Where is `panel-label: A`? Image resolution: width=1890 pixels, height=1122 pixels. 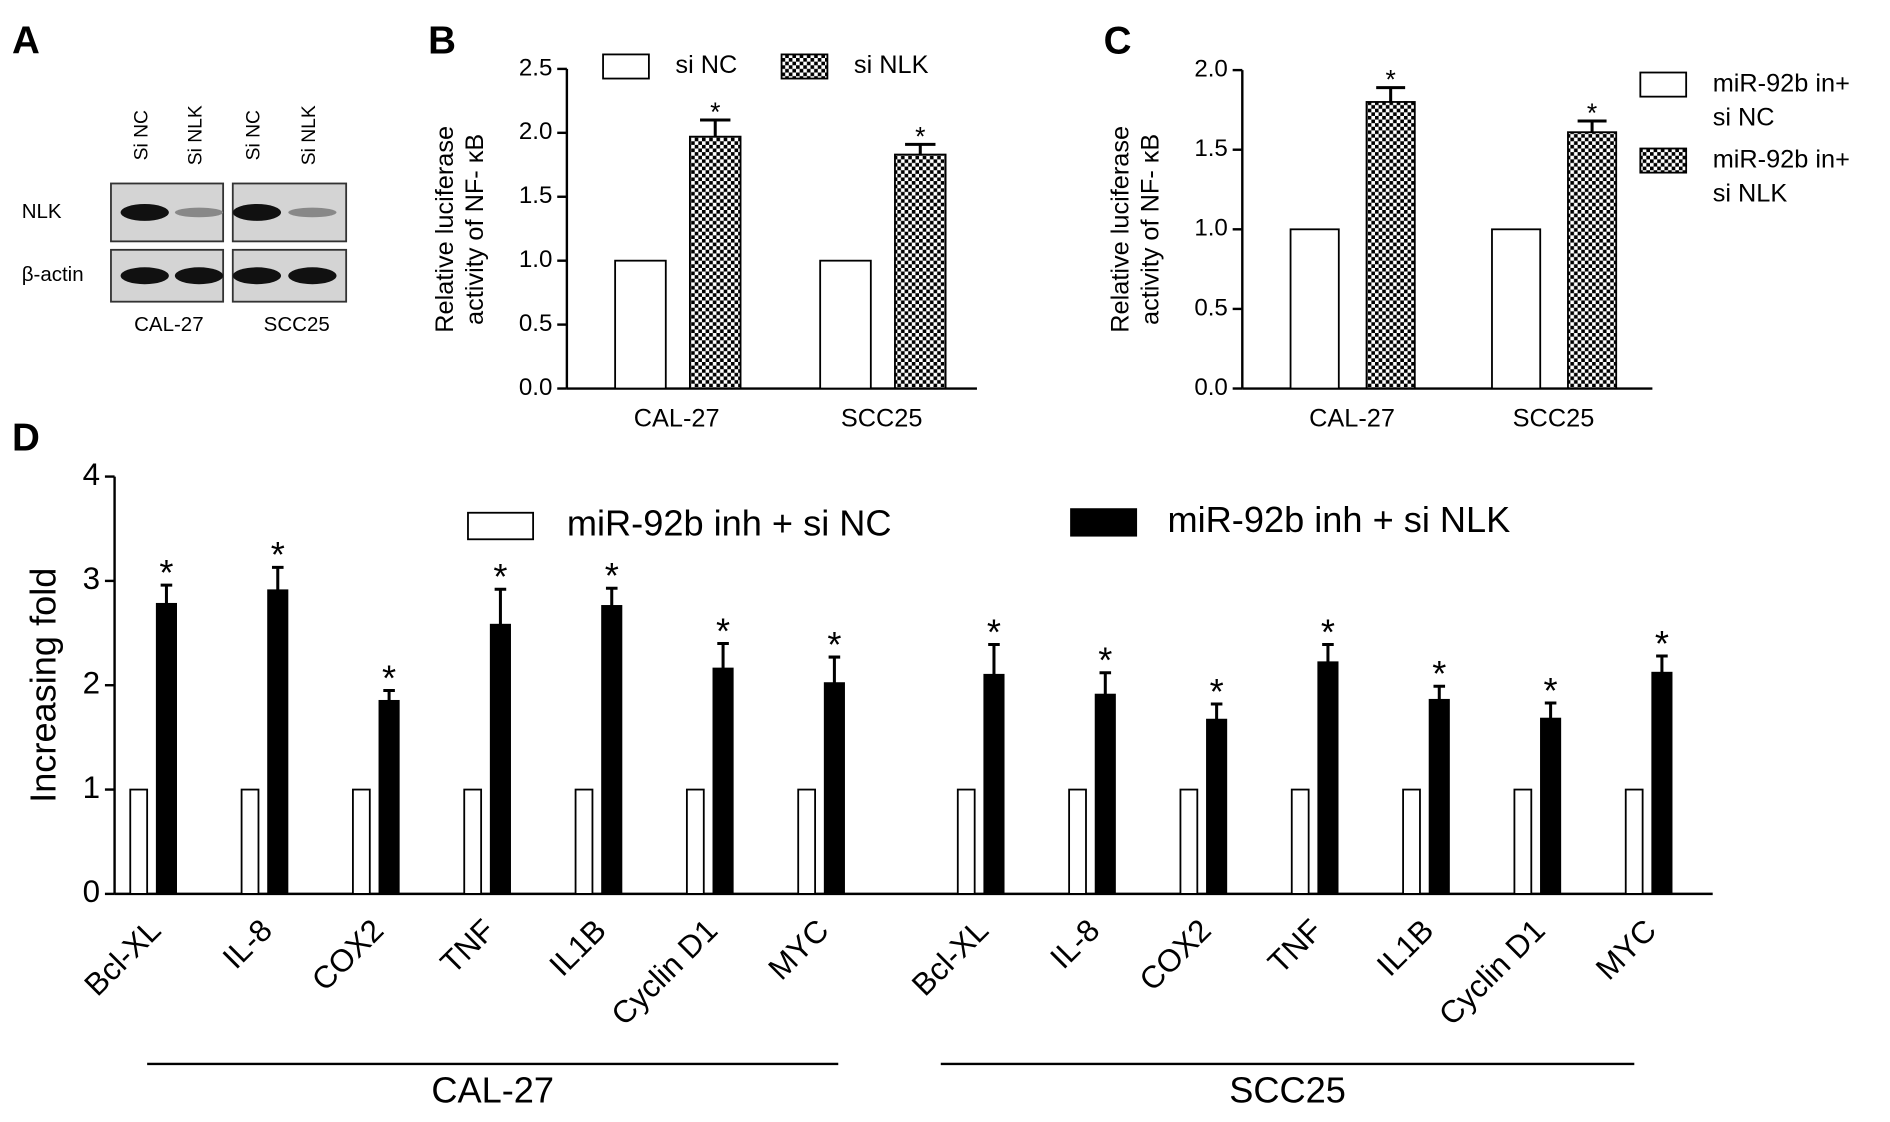 panel-label: A is located at coordinates (26, 41).